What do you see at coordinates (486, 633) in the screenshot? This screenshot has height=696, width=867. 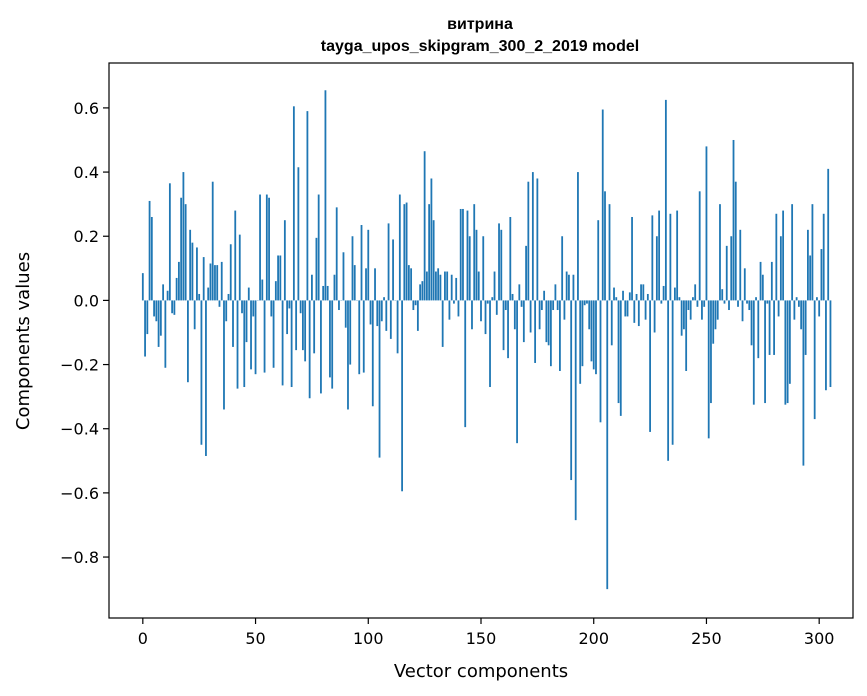 I see `x-axis-ticks: 0 50 100 150 200 250 300` at bounding box center [486, 633].